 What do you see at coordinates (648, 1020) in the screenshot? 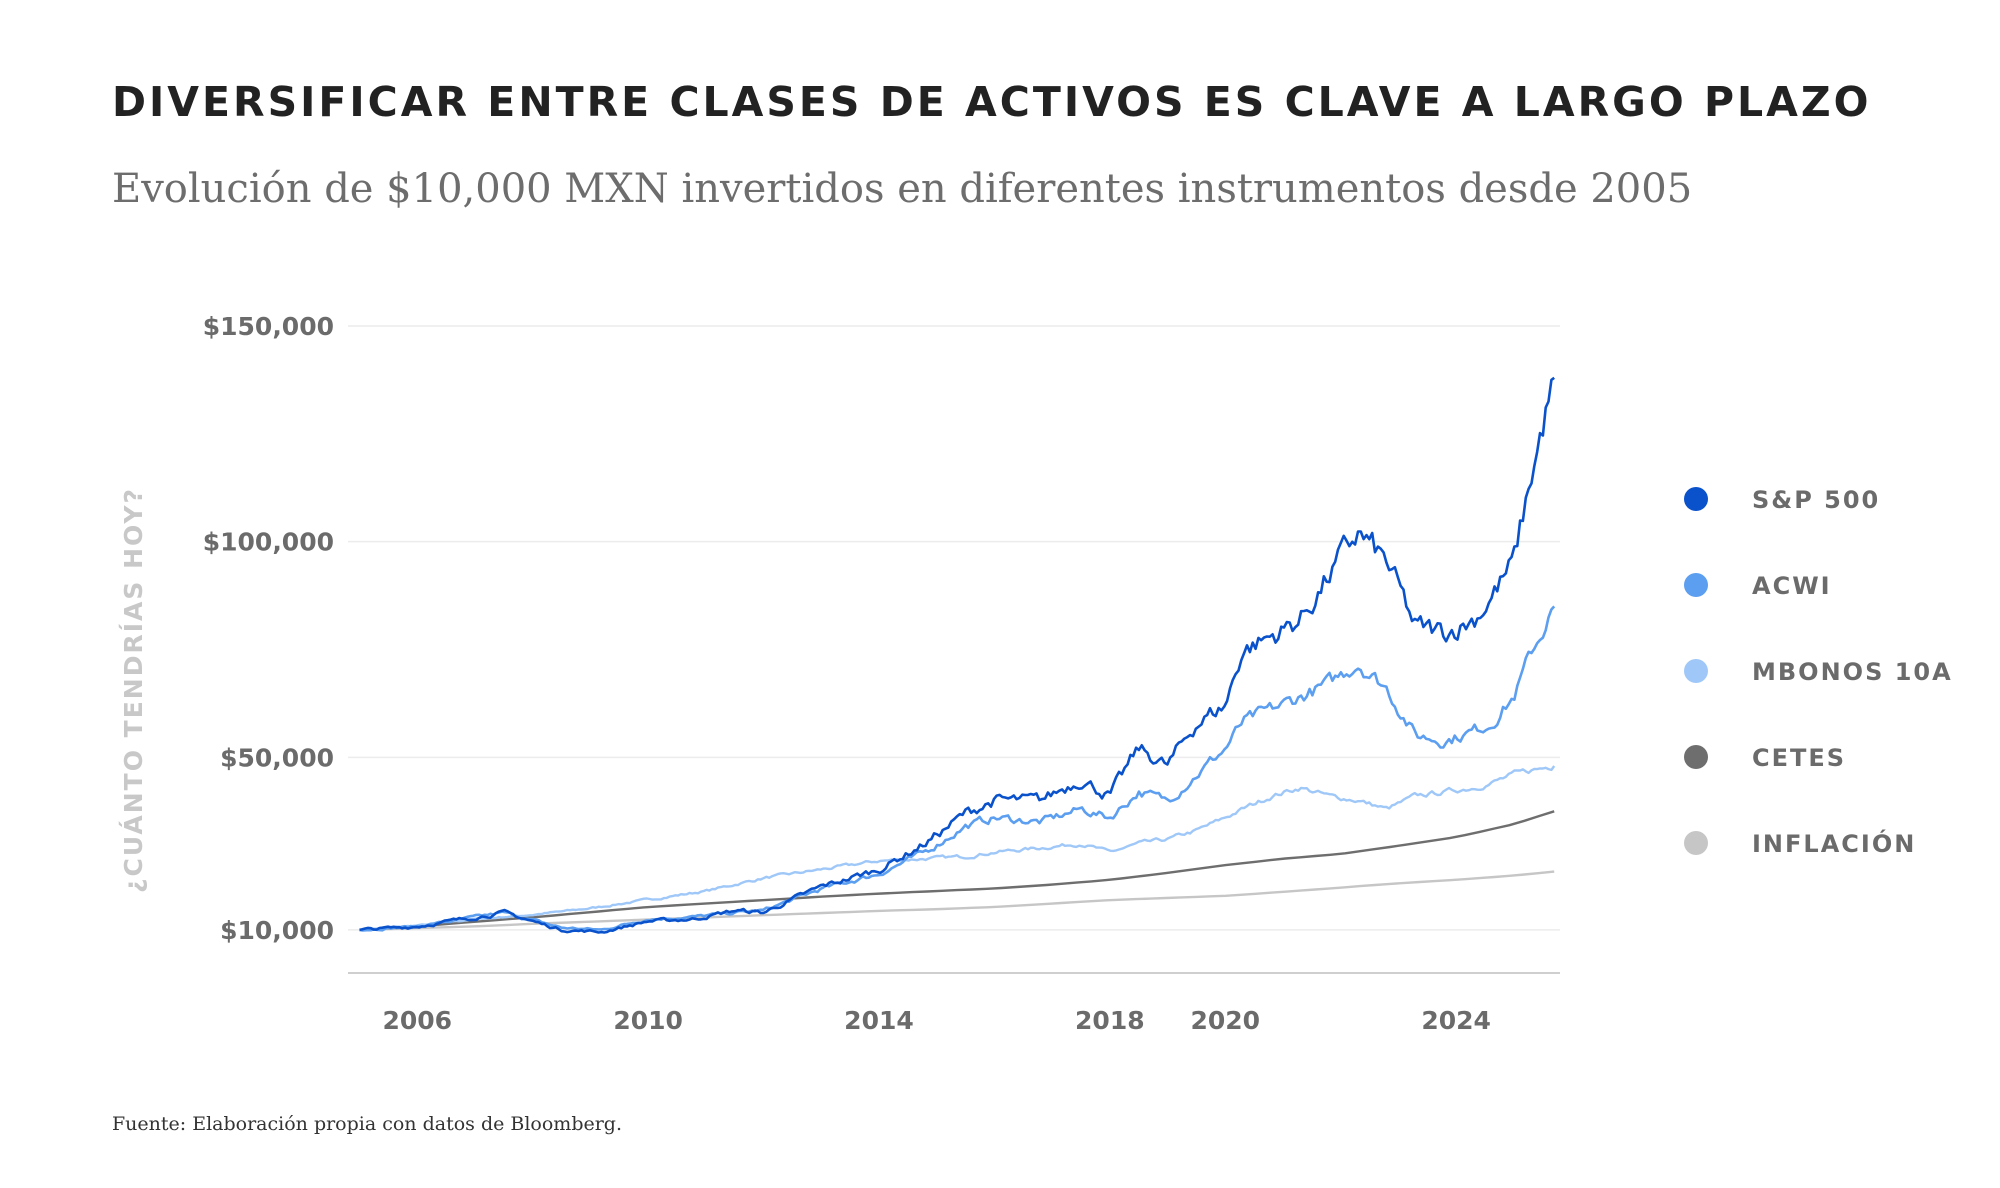
I see `x-tick-label: 2010` at bounding box center [648, 1020].